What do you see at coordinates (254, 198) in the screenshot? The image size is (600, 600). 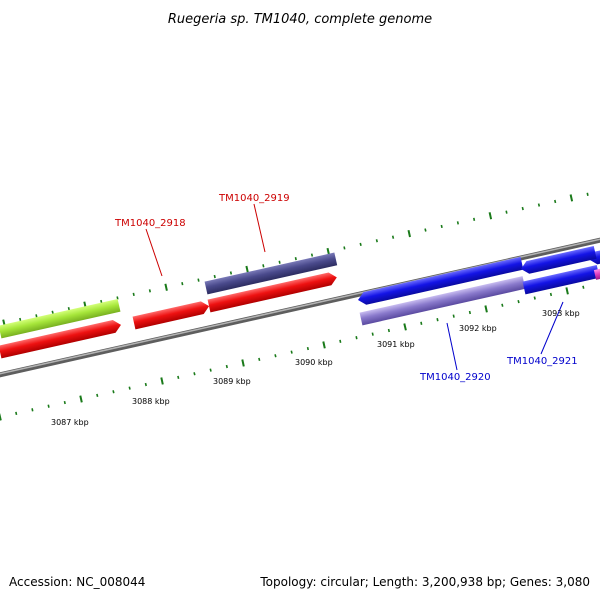 I see `gene-label-tm1040-2919: TM1040_2919` at bounding box center [254, 198].